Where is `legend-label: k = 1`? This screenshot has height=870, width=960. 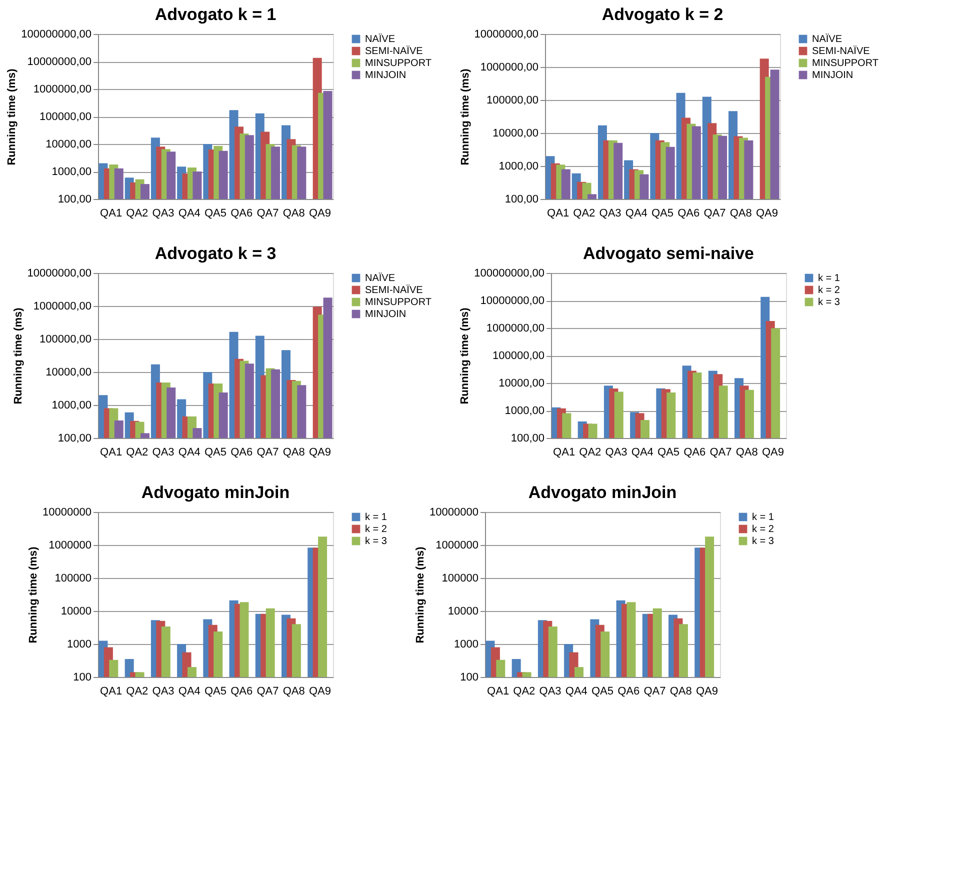
legend-label: k = 1 is located at coordinates (829, 278).